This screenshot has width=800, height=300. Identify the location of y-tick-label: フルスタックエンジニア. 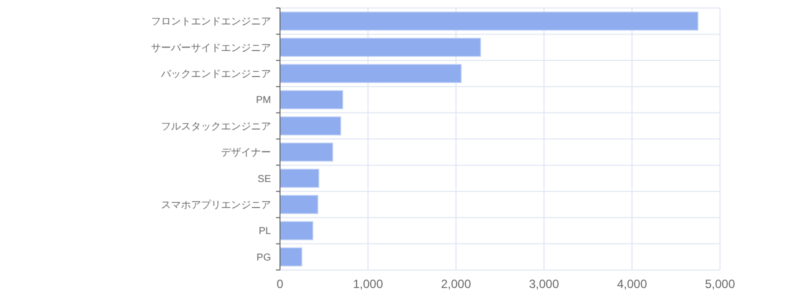
(216, 126).